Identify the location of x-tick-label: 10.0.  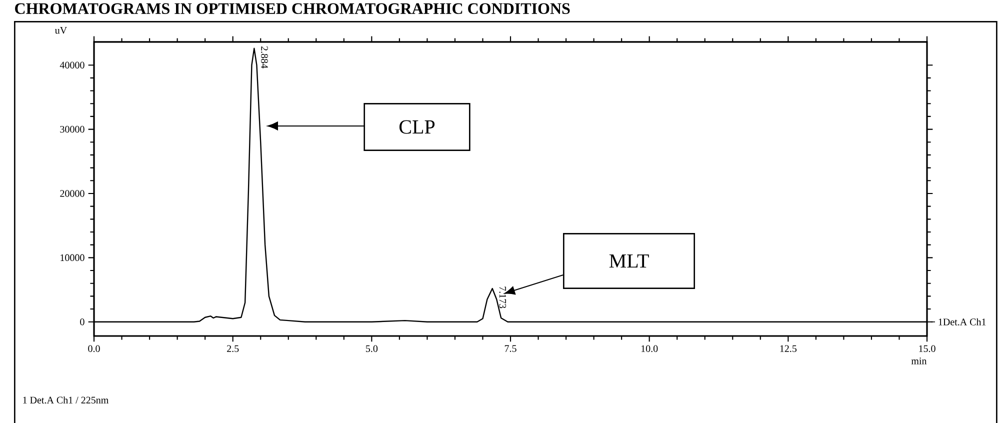
(649, 348).